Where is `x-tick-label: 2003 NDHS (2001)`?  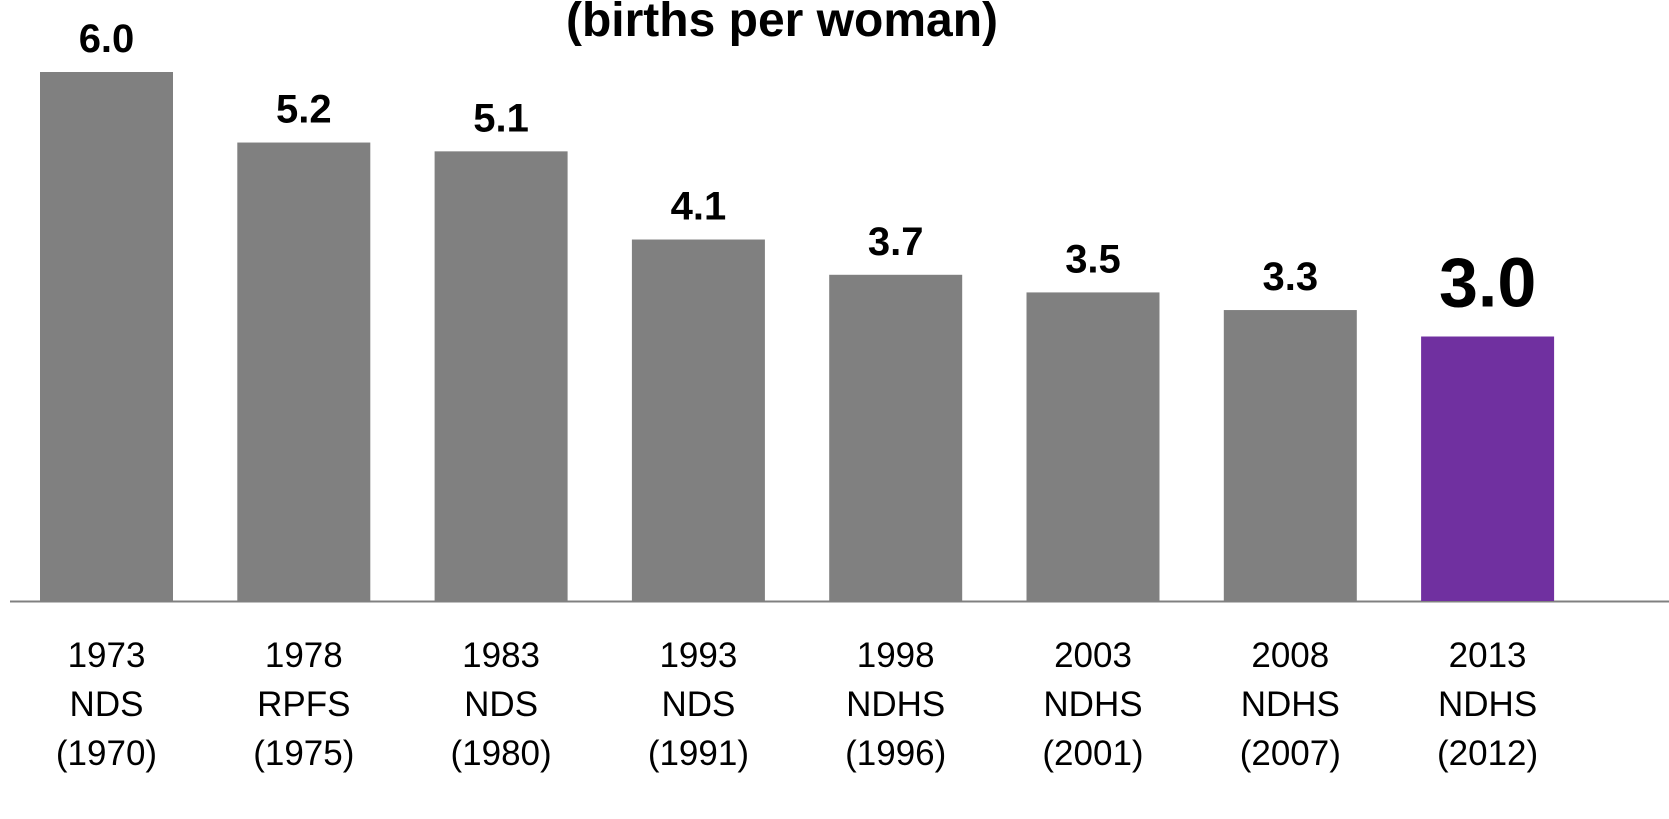
x-tick-label: 2003 NDHS (2001) is located at coordinates (1092, 704).